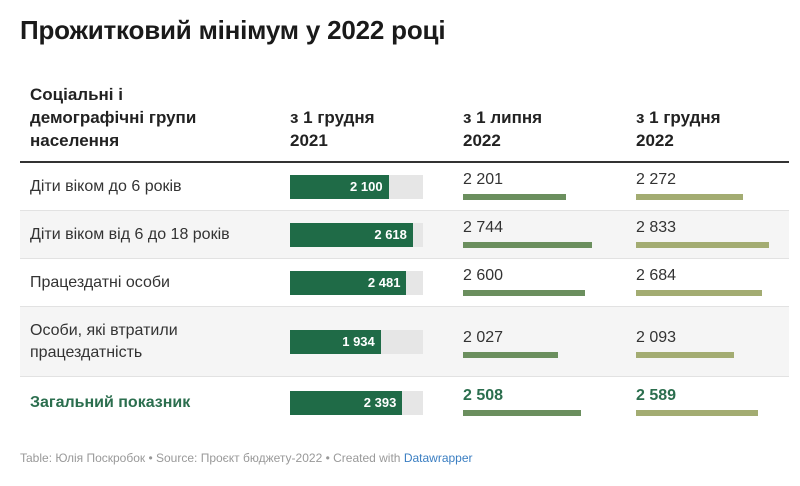 This screenshot has width=800, height=486. Describe the element at coordinates (482, 140) in the screenshot. I see `header-col2-line: 2022` at that location.